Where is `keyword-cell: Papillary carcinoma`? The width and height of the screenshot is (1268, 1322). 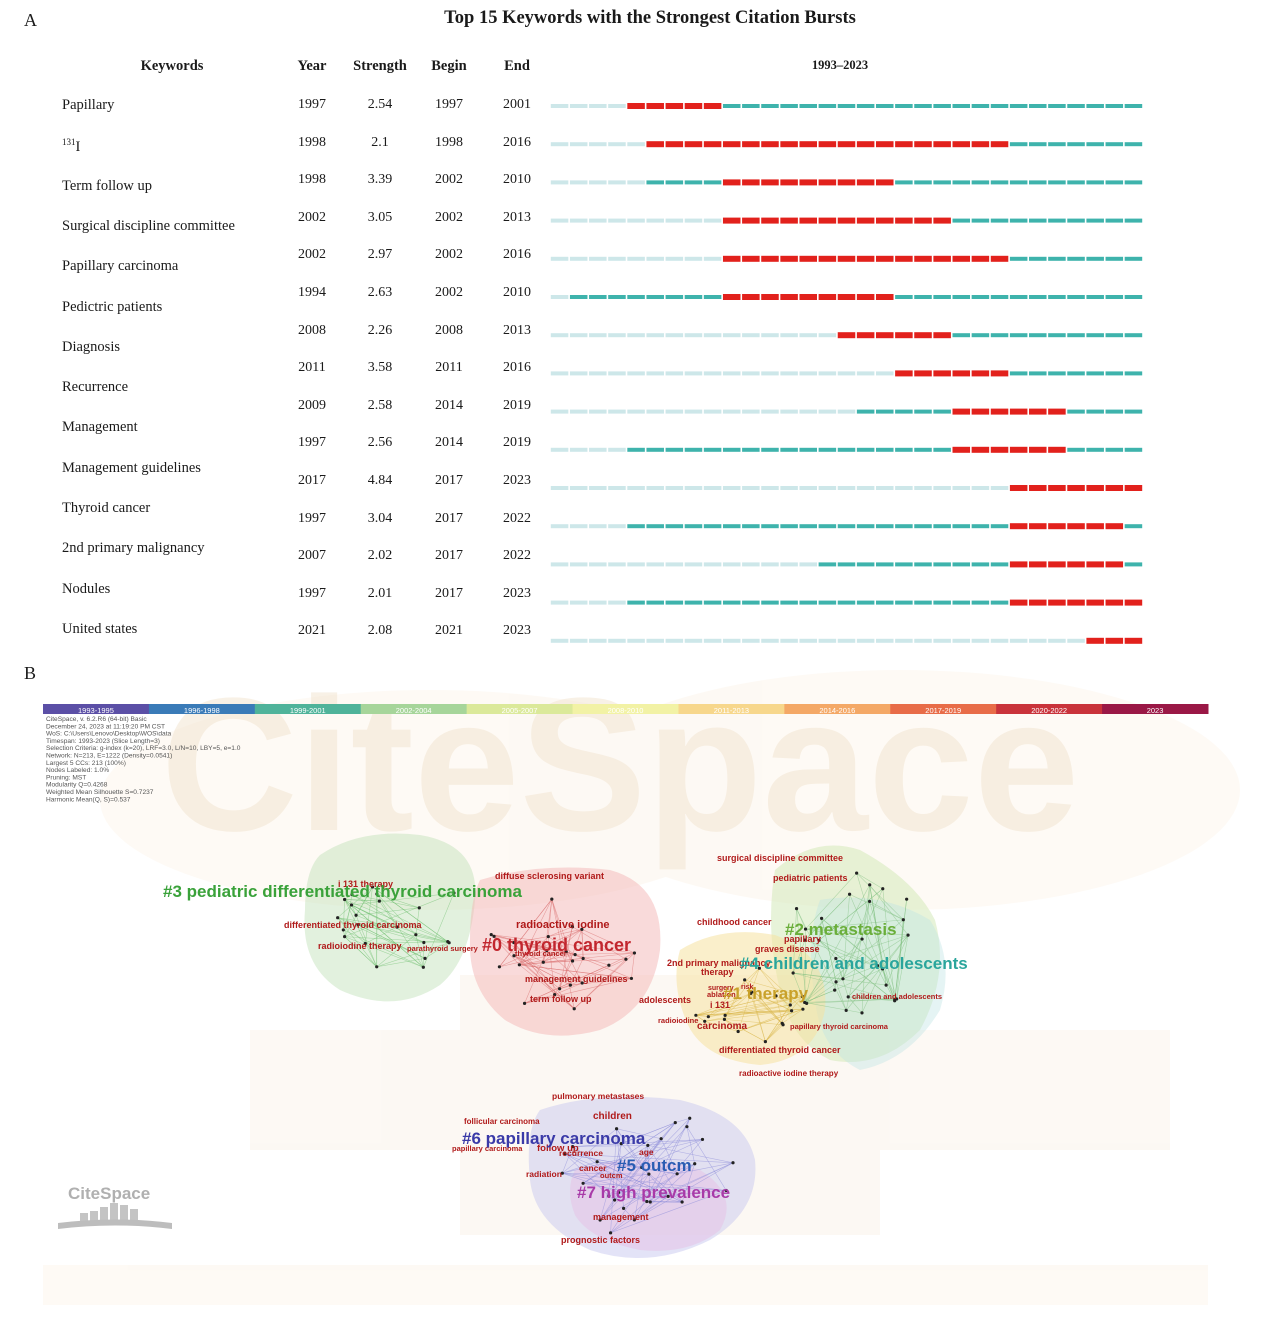
keyword-cell: Papillary carcinoma is located at coordinates (120, 266).